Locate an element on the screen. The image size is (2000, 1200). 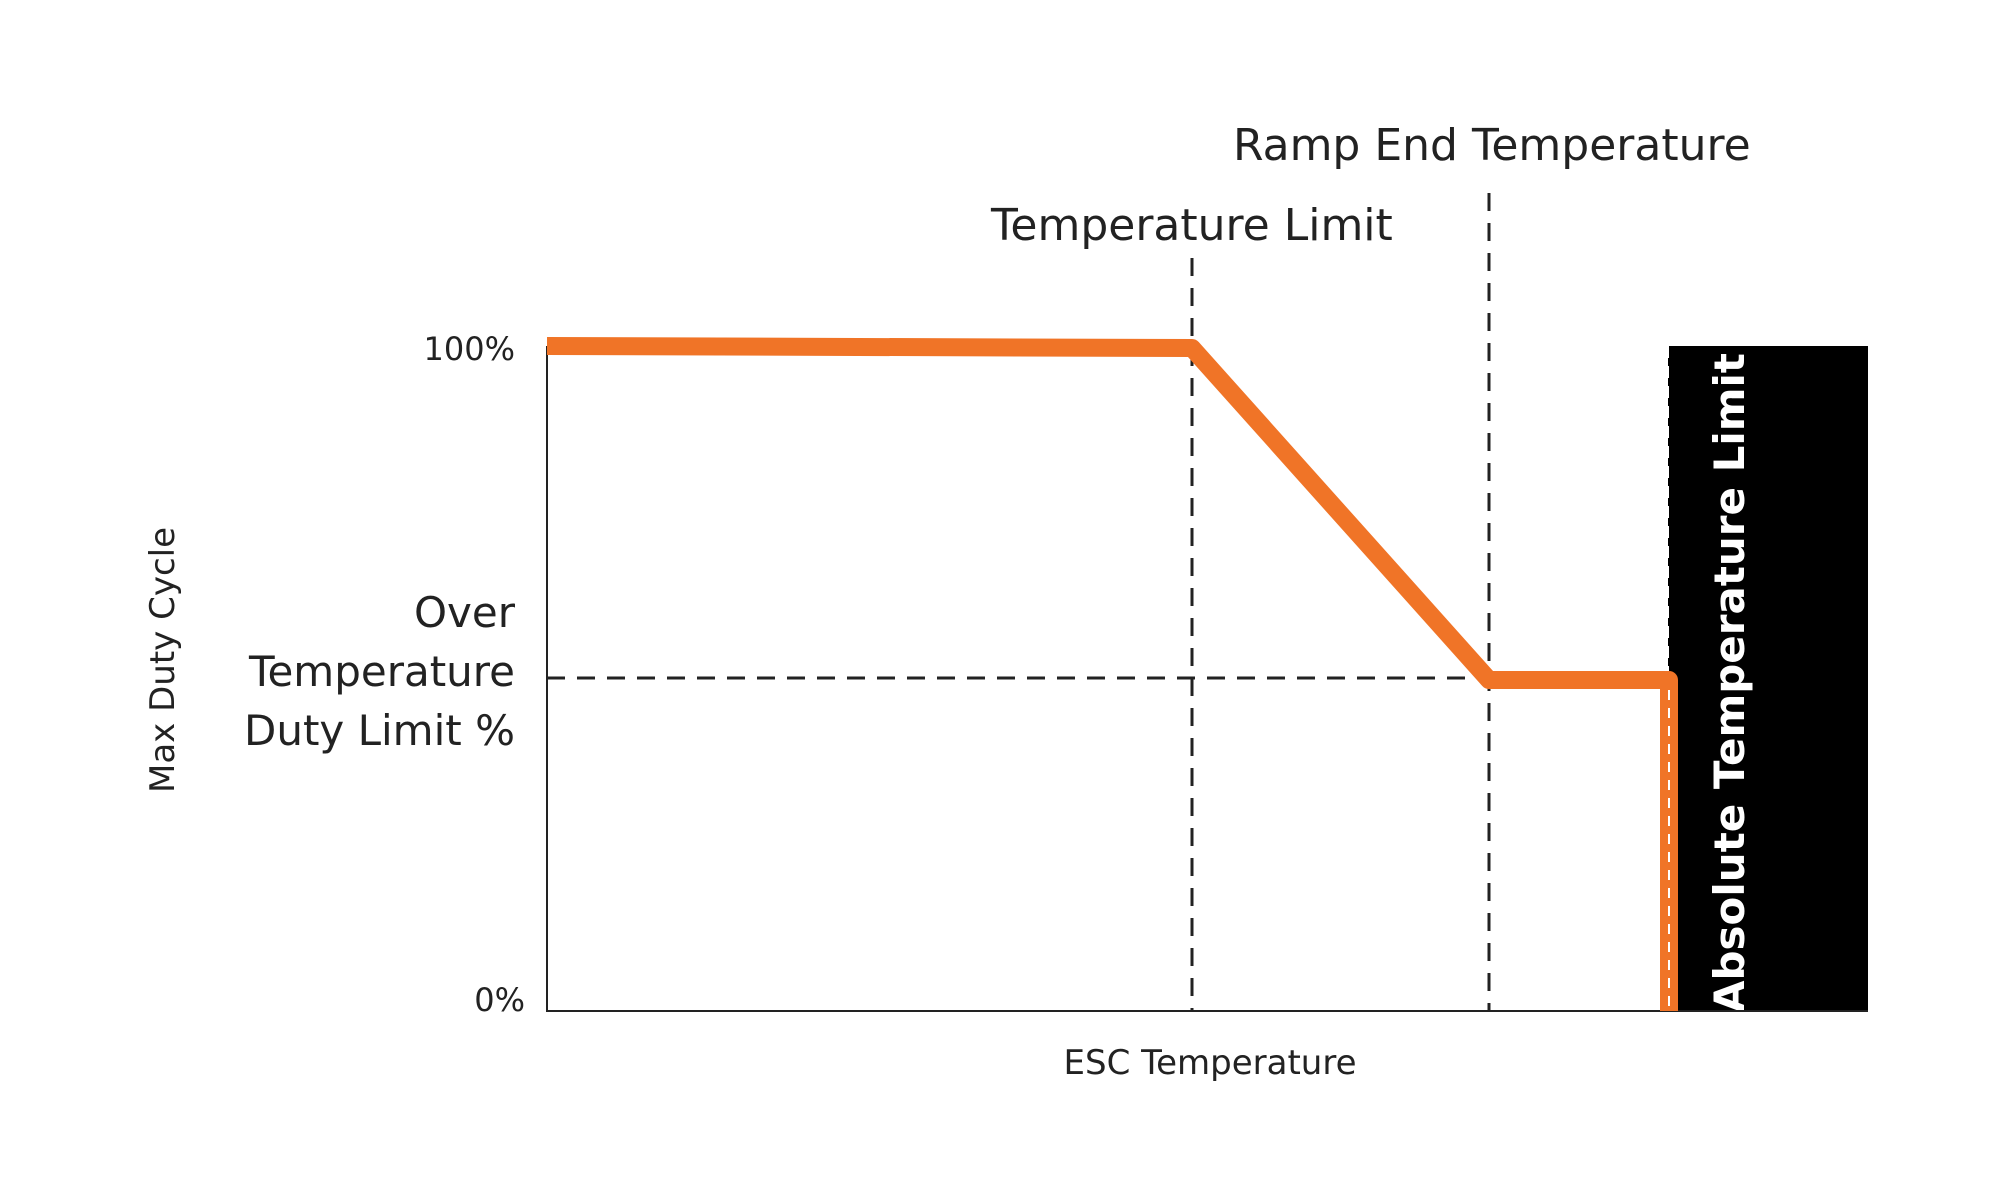
absolute-limit-block is located at coordinates (1768, 678).